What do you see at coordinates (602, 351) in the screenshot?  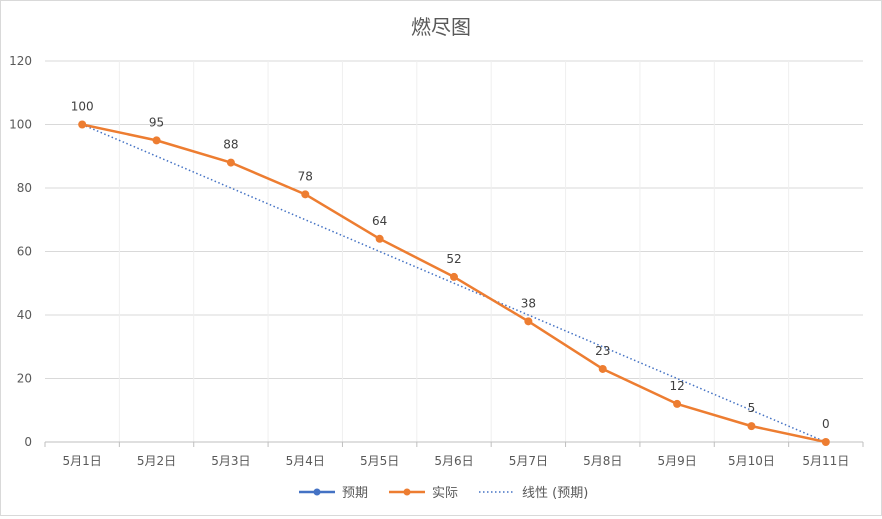 I see `data-label: 23` at bounding box center [602, 351].